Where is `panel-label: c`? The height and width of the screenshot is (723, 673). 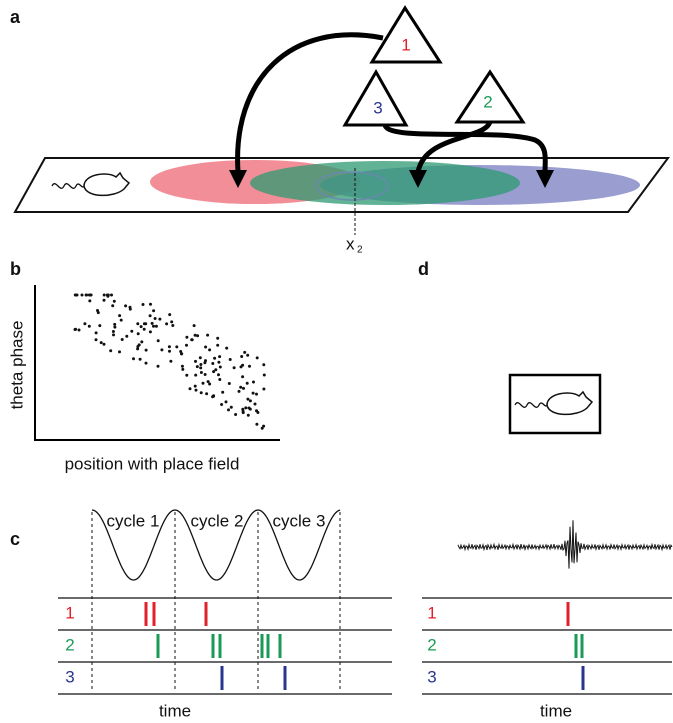 panel-label: c is located at coordinates (15, 539).